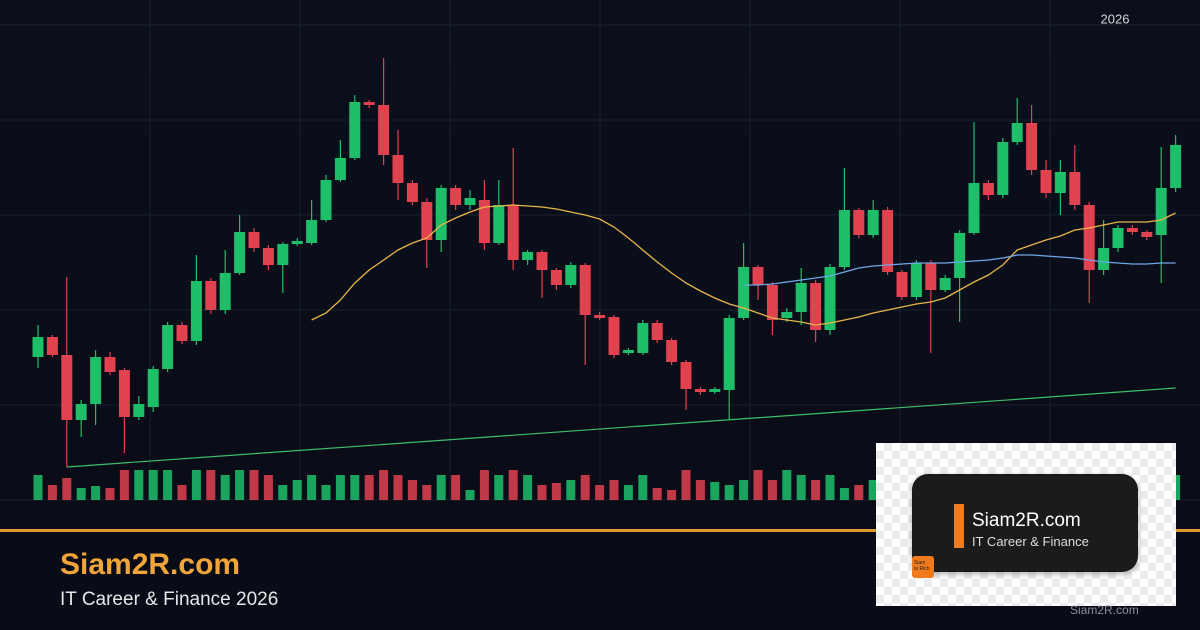 The image size is (1200, 630). Describe the element at coordinates (1104, 610) in the screenshot. I see `watermark: Siam2R.com` at that location.